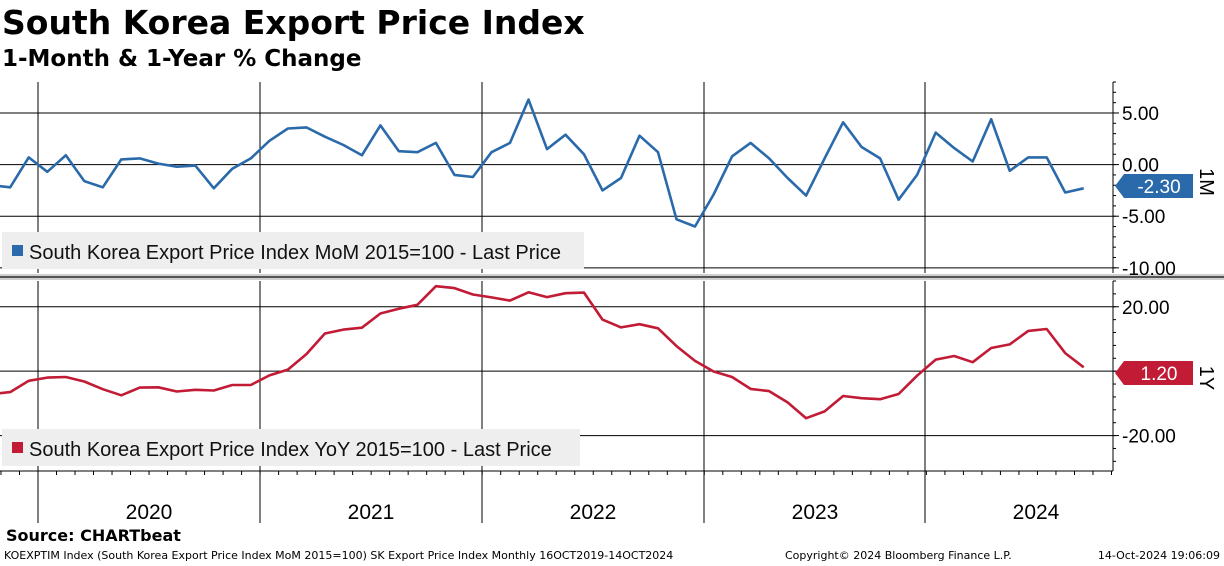 This screenshot has width=1224, height=566. I want to click on top-legend-box, so click(293, 250).